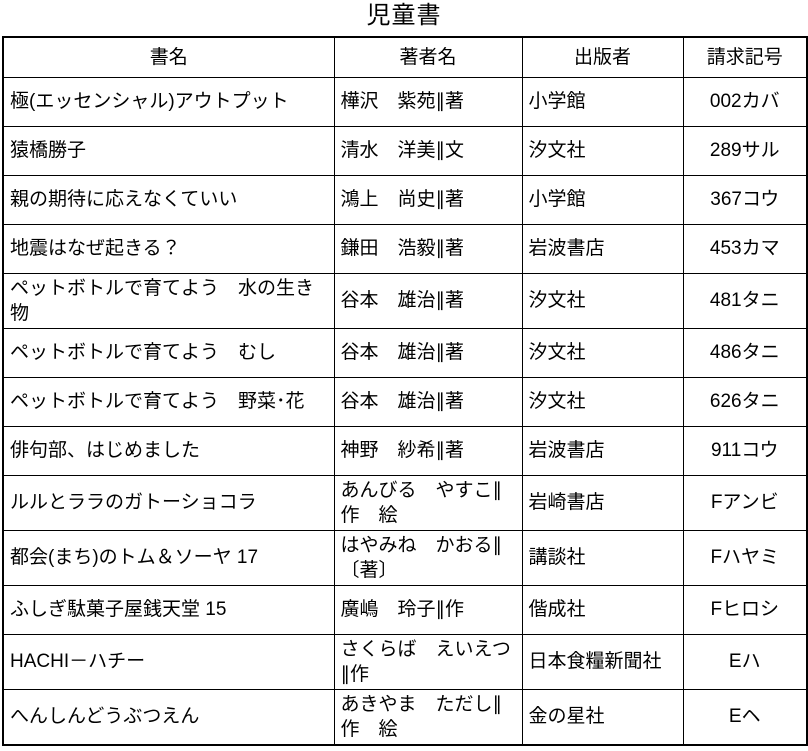 Image resolution: width=808 pixels, height=751 pixels. Describe the element at coordinates (745, 557) in the screenshot. I see `call-number-cell: Fハヤミ` at that location.